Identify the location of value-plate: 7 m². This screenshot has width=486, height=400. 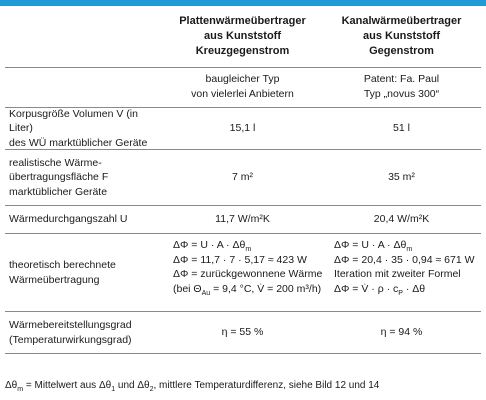
(242, 177).